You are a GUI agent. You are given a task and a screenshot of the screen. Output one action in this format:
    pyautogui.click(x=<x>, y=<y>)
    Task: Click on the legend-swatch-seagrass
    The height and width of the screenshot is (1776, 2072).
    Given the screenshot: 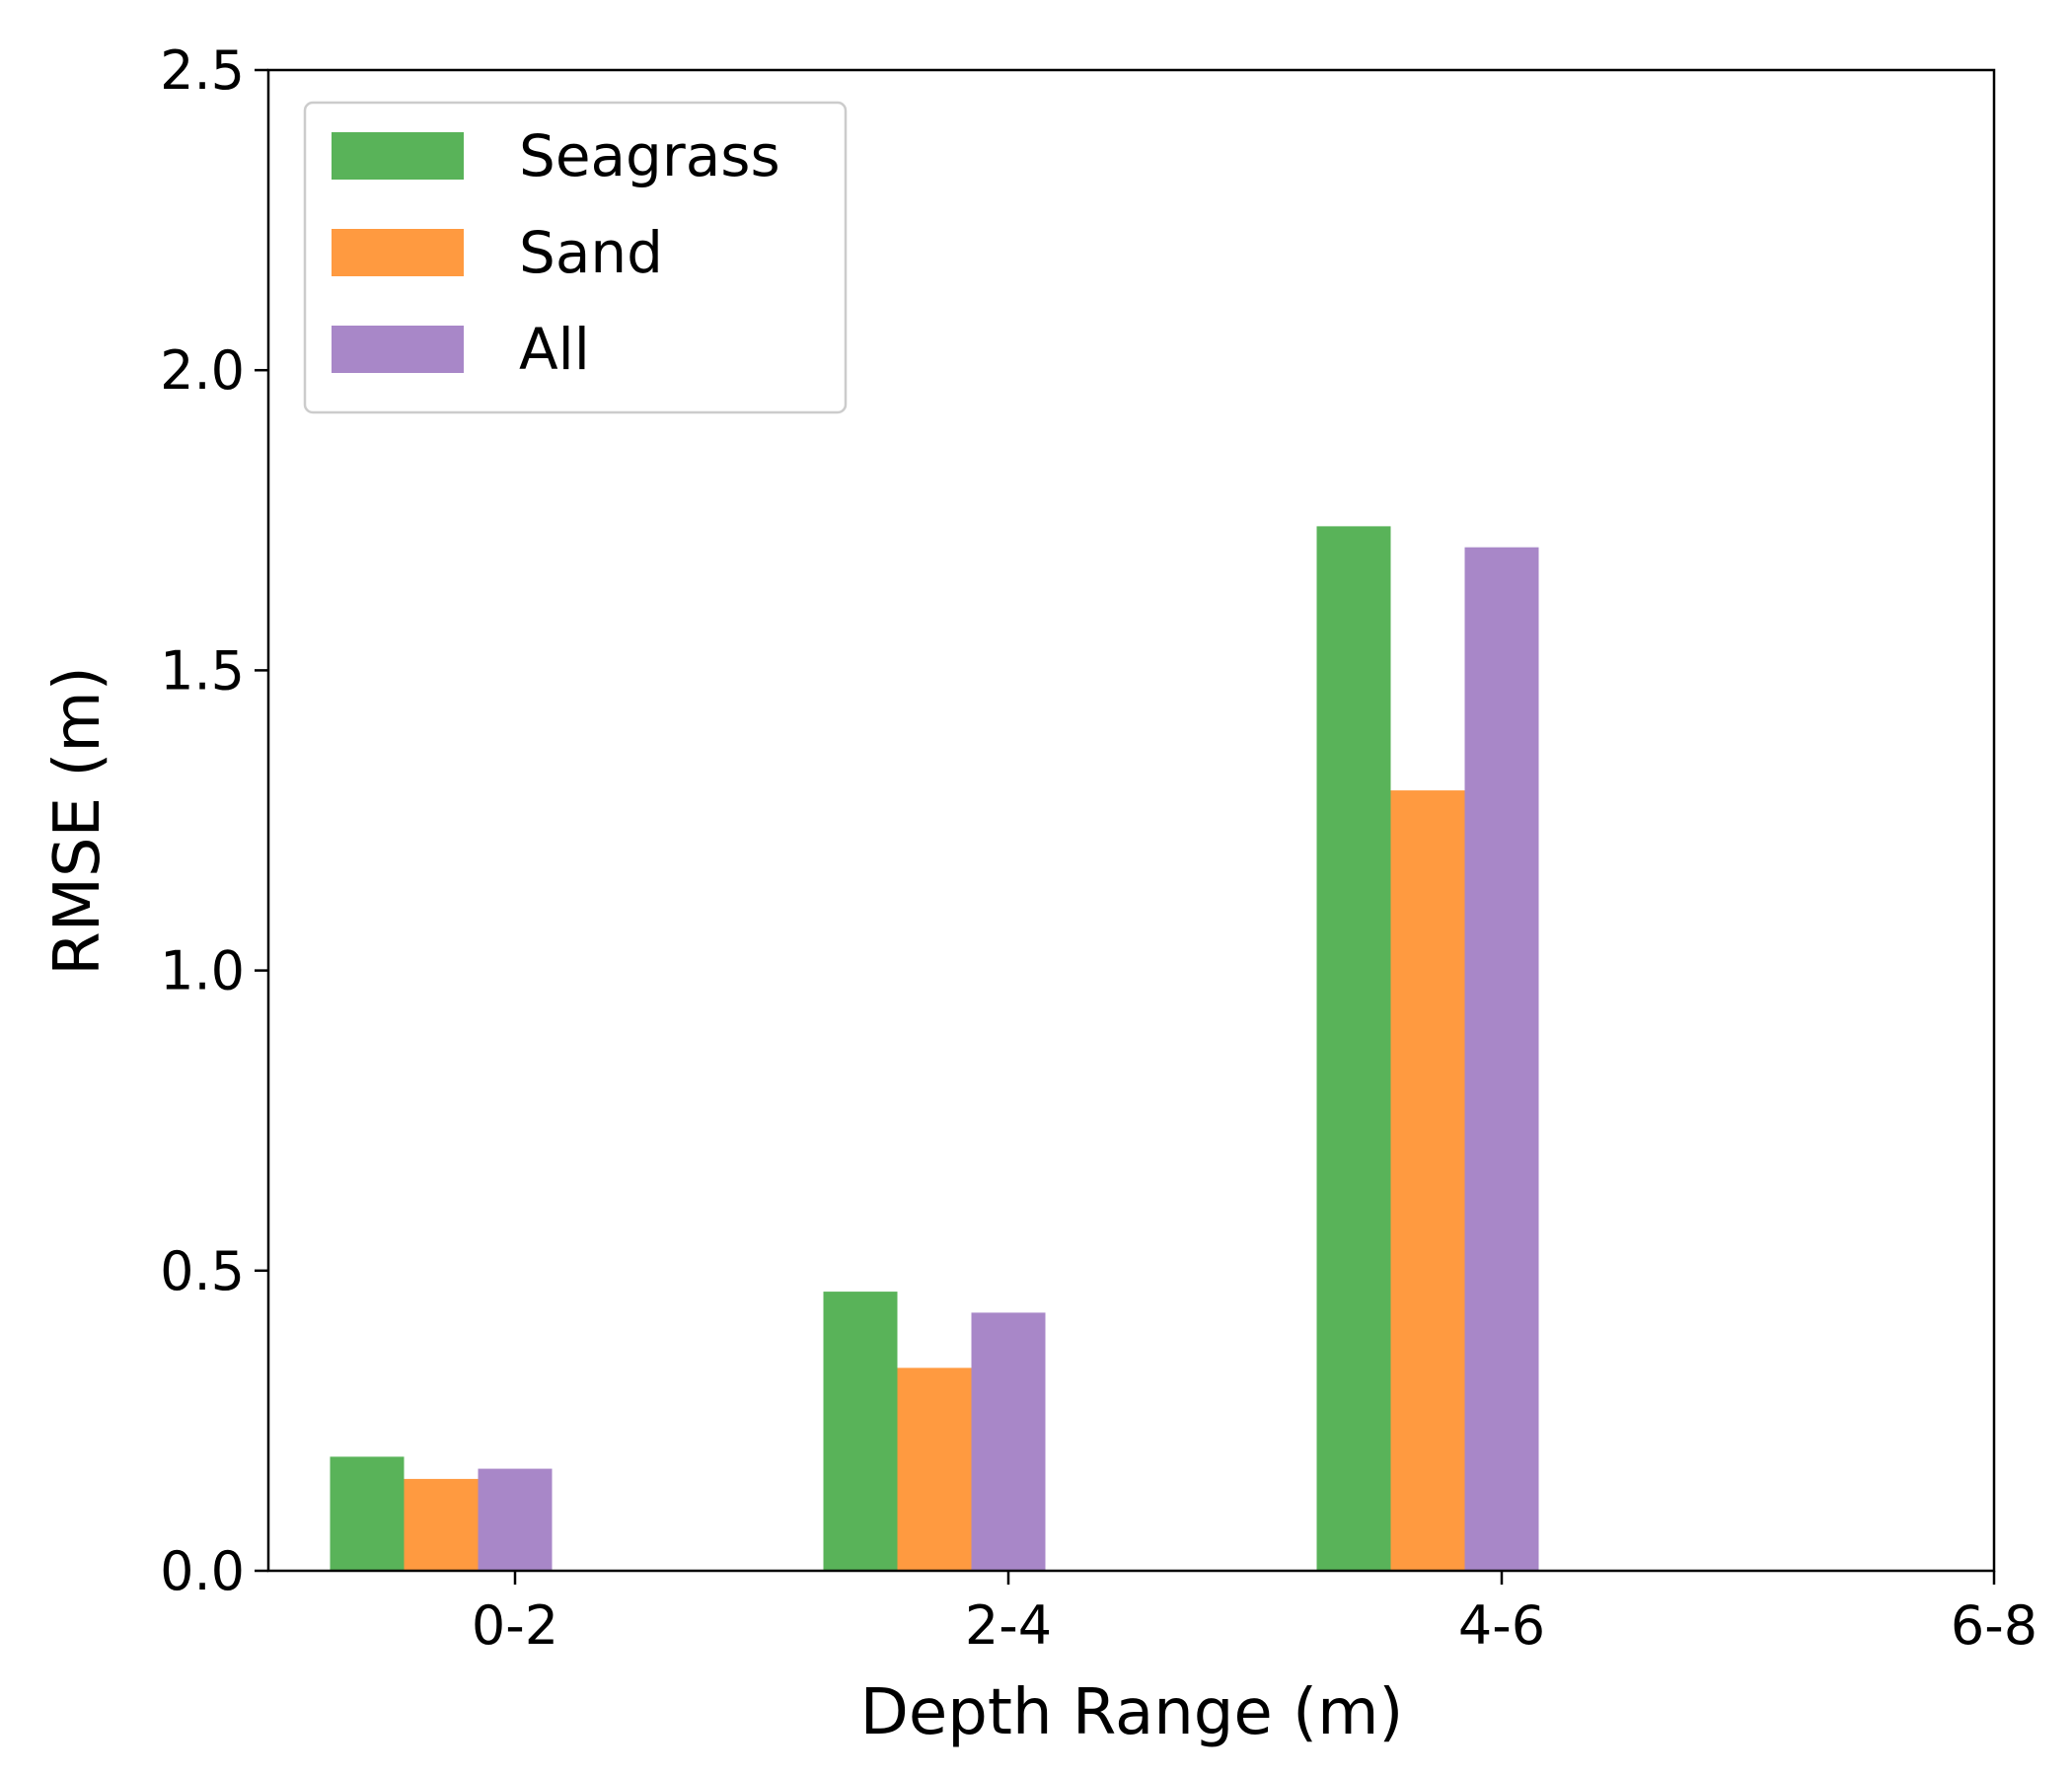 What is the action you would take?
    pyautogui.click(x=398, y=156)
    